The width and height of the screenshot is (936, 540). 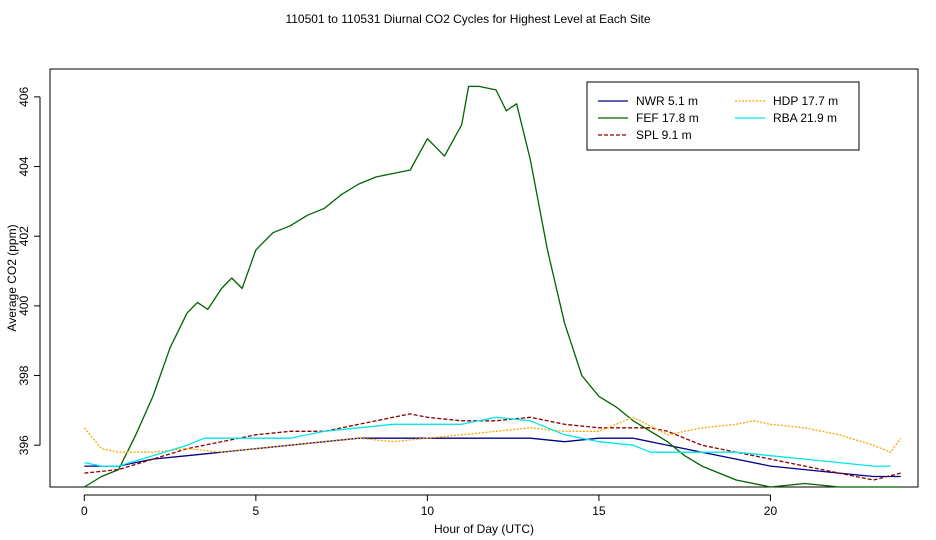 What do you see at coordinates (664, 135) in the screenshot?
I see `legend-label-spl: SPL 9.1 m` at bounding box center [664, 135].